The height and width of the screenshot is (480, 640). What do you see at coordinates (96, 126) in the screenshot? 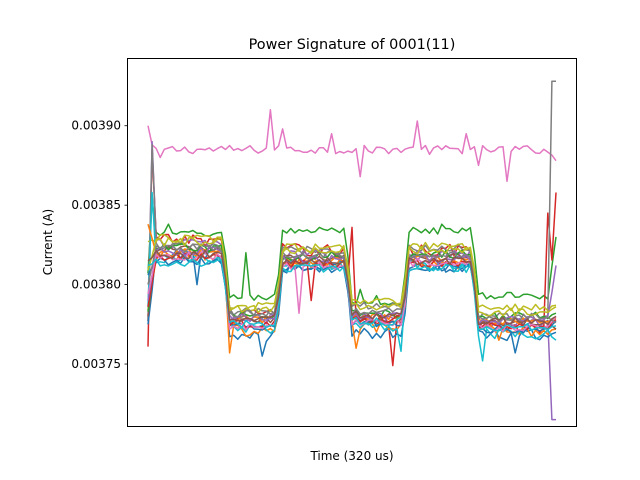
I see `y-tick-label: 0.00390` at bounding box center [96, 126].